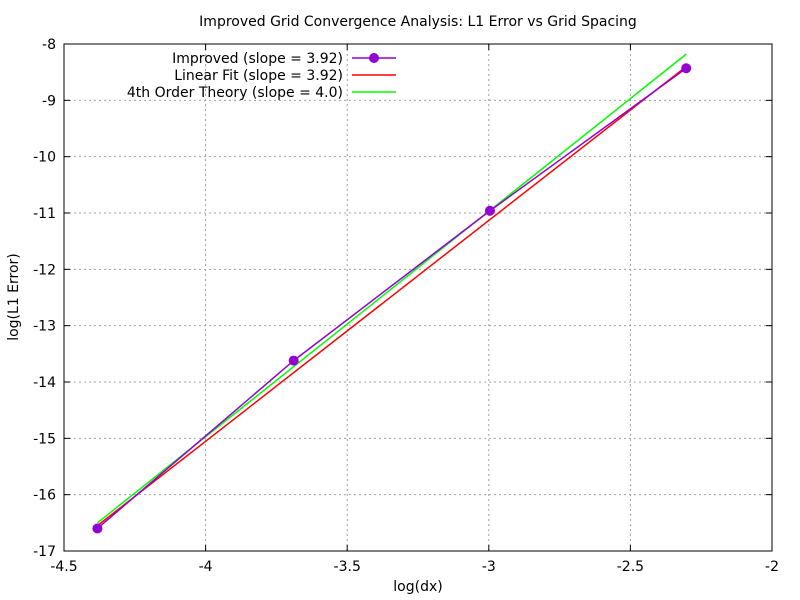 The width and height of the screenshot is (800, 600). I want to click on y-tick-label: -10, so click(44, 158).